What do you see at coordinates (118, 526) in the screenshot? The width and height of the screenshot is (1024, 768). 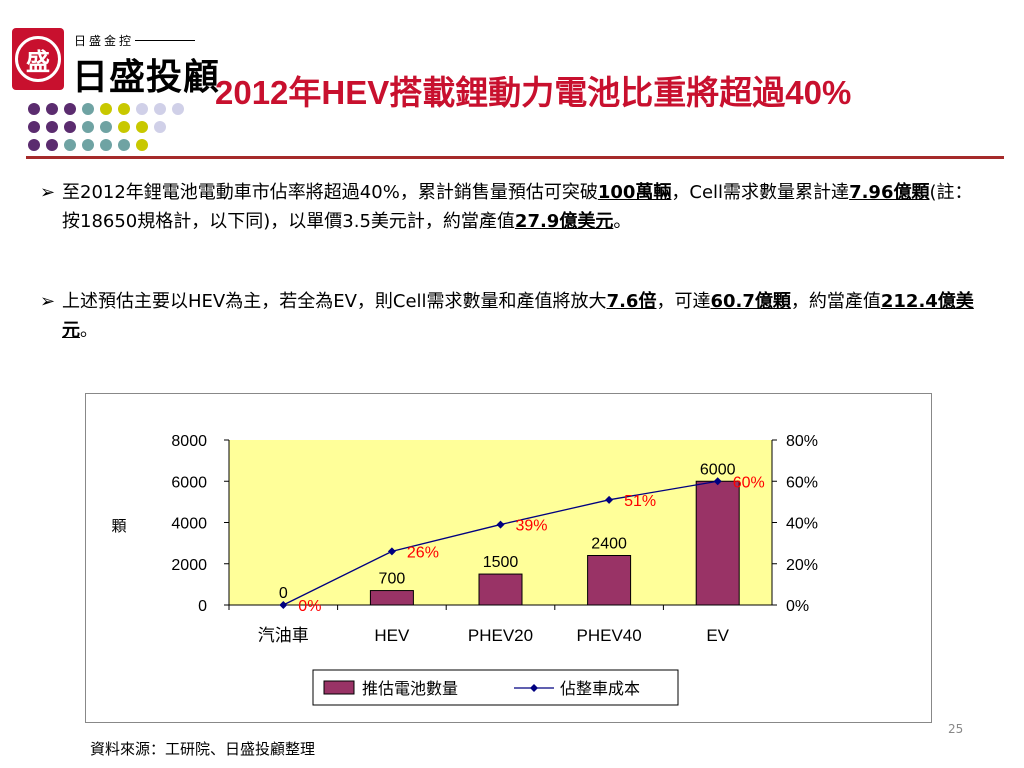 I see `y-axis-label: 顆` at bounding box center [118, 526].